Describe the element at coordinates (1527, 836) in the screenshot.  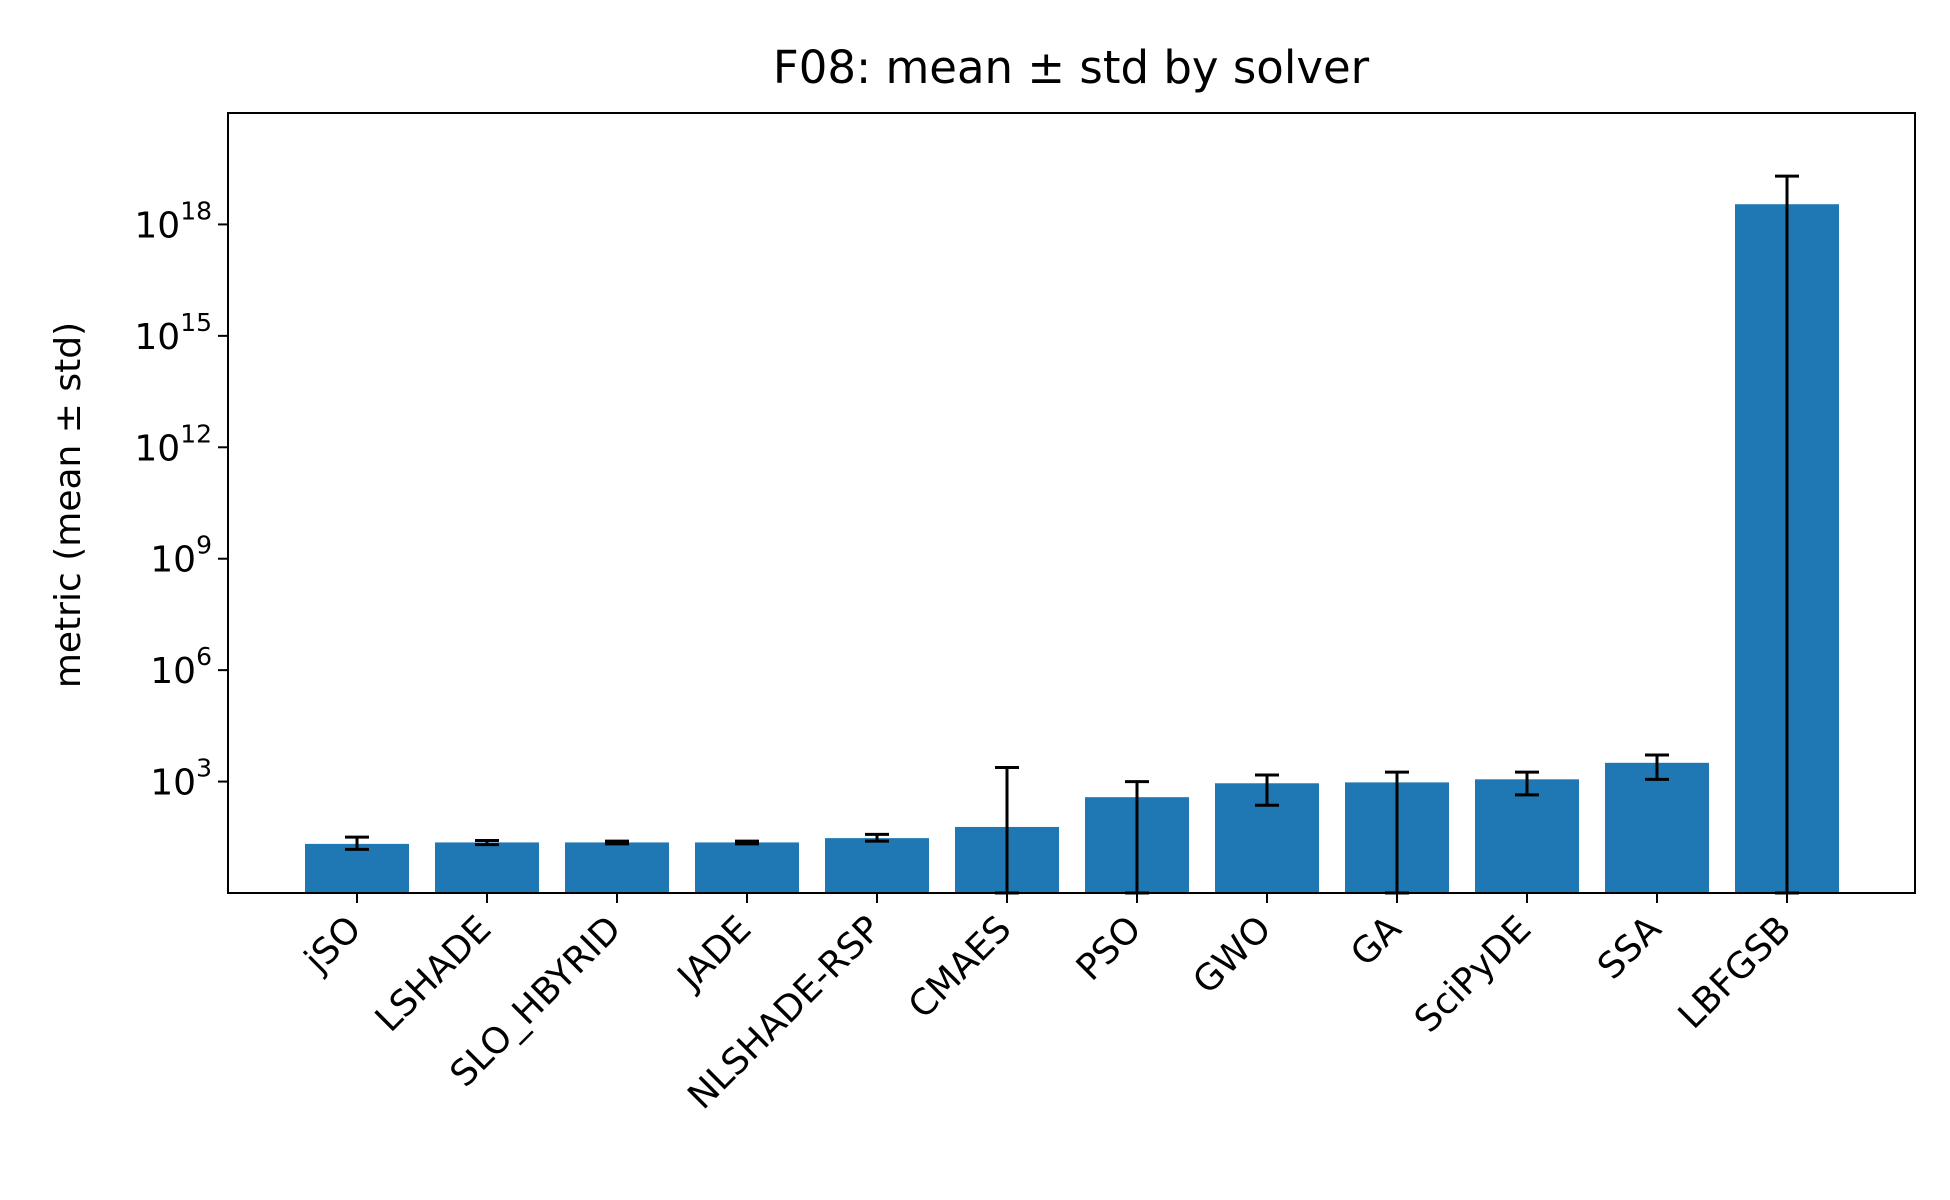
I see `bar-scipyde` at that location.